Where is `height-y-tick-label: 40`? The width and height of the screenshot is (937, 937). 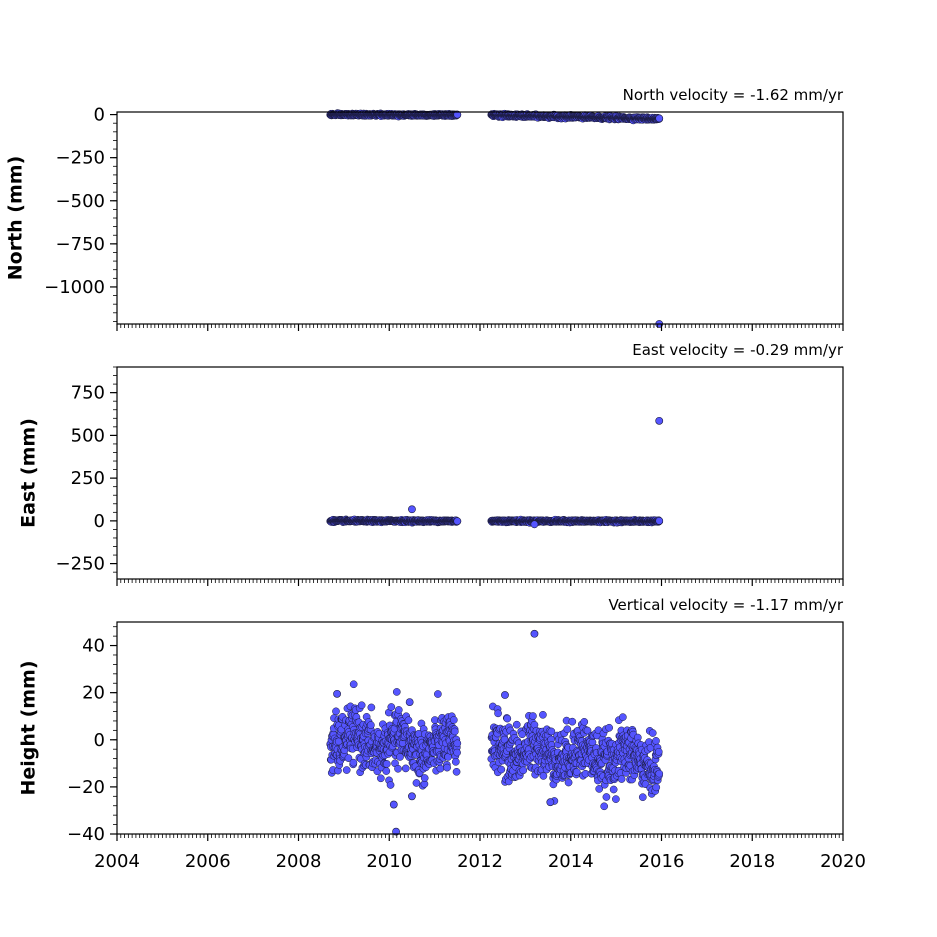 height-y-tick-label: 40 is located at coordinates (93, 646).